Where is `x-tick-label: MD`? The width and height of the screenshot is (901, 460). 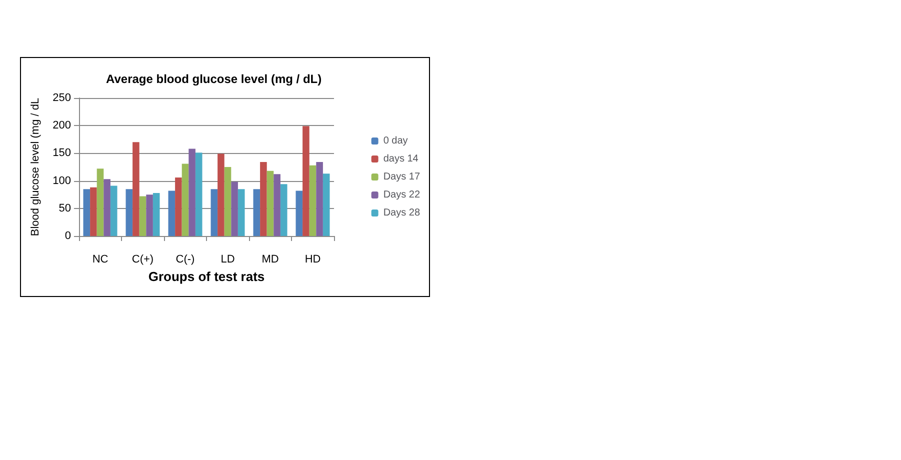
x-tick-label: MD is located at coordinates (270, 260).